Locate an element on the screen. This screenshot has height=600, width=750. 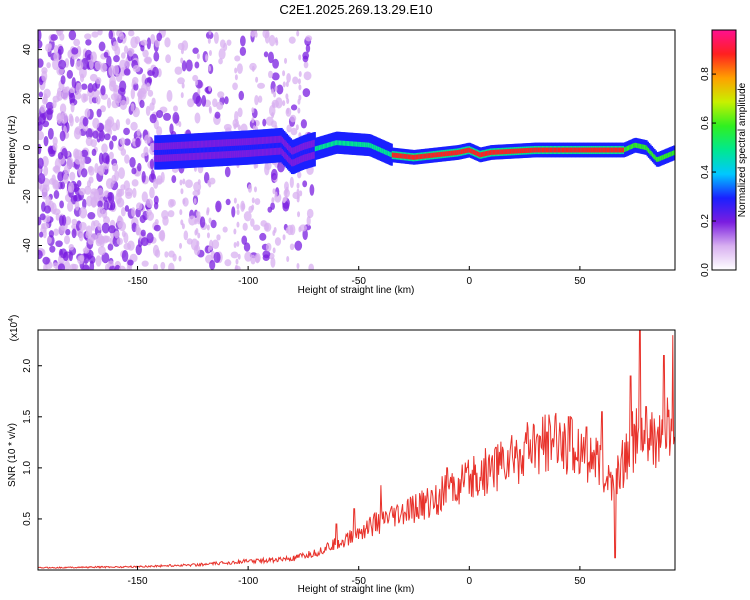
colorbar-label: Normalized spectral amplitude is located at coordinates (742, 149).